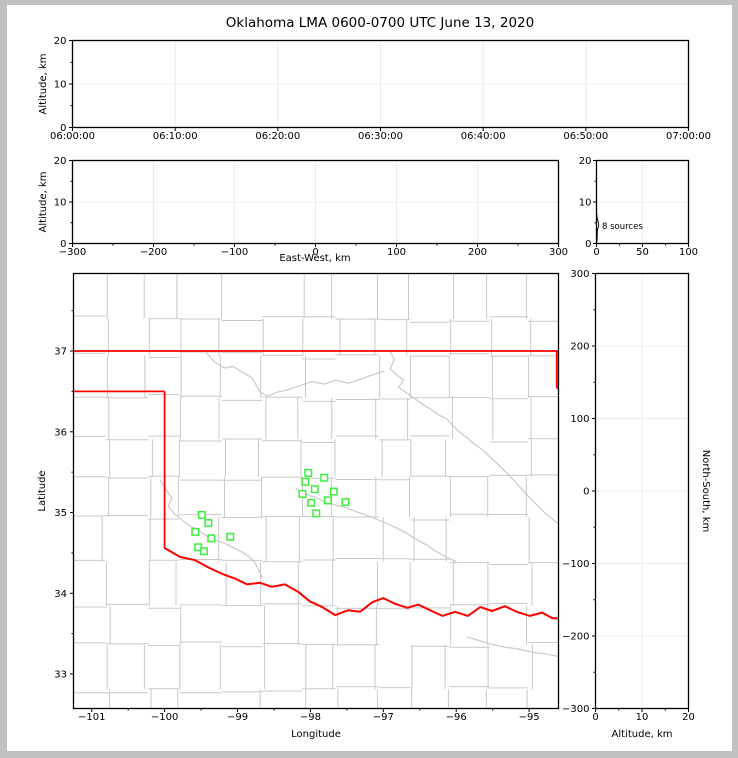 The height and width of the screenshot is (758, 738). What do you see at coordinates (585, 136) in the screenshot?
I see `tick-label: 06:50:00` at bounding box center [585, 136].